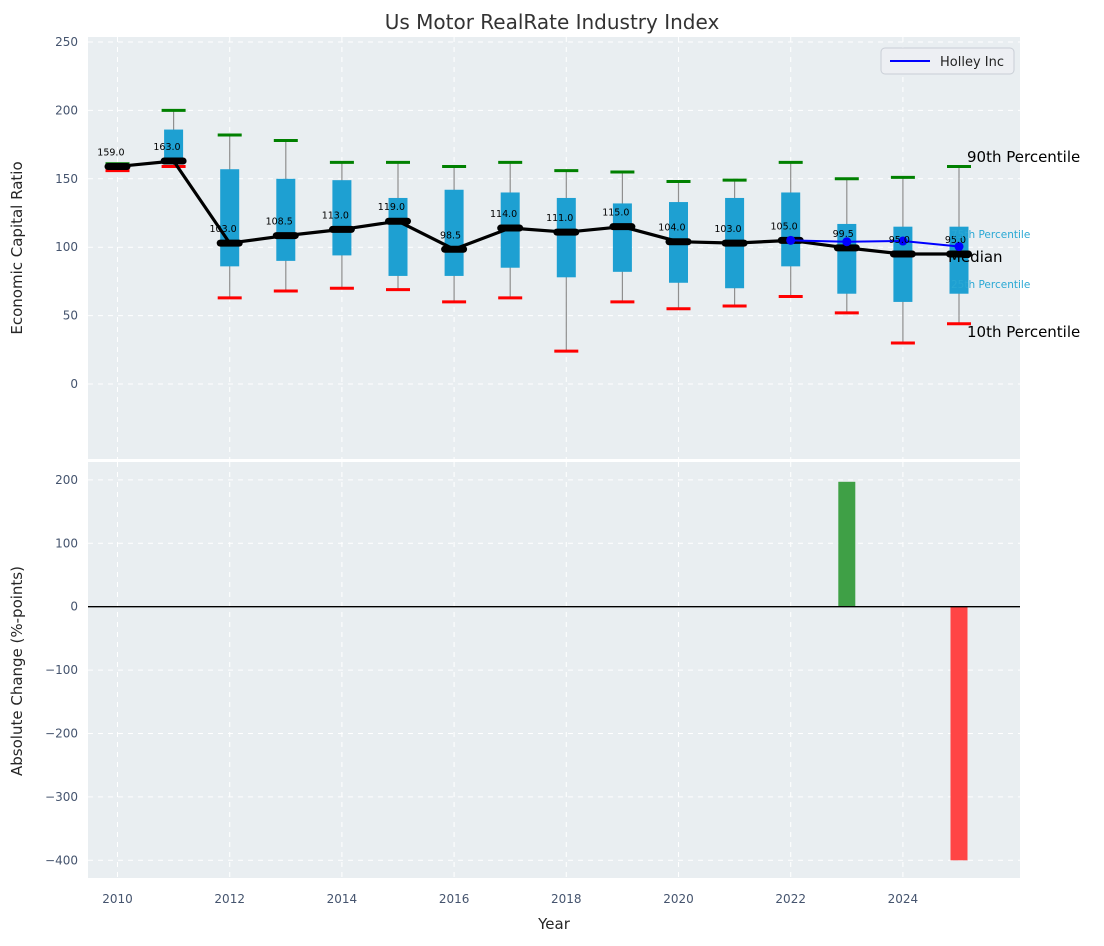 This screenshot has width=1104, height=946. Describe the element at coordinates (510, 899) in the screenshot. I see `x-tick-labels: 2010 2012 2014 2016 2018 2020 2022 2024` at that location.